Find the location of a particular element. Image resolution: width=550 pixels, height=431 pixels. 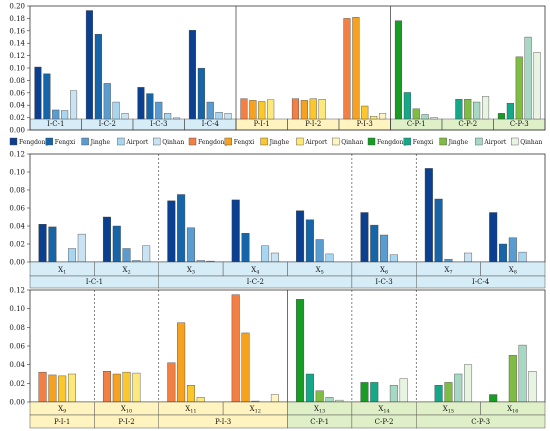

x-label: X16 is located at coordinates (512, 410).